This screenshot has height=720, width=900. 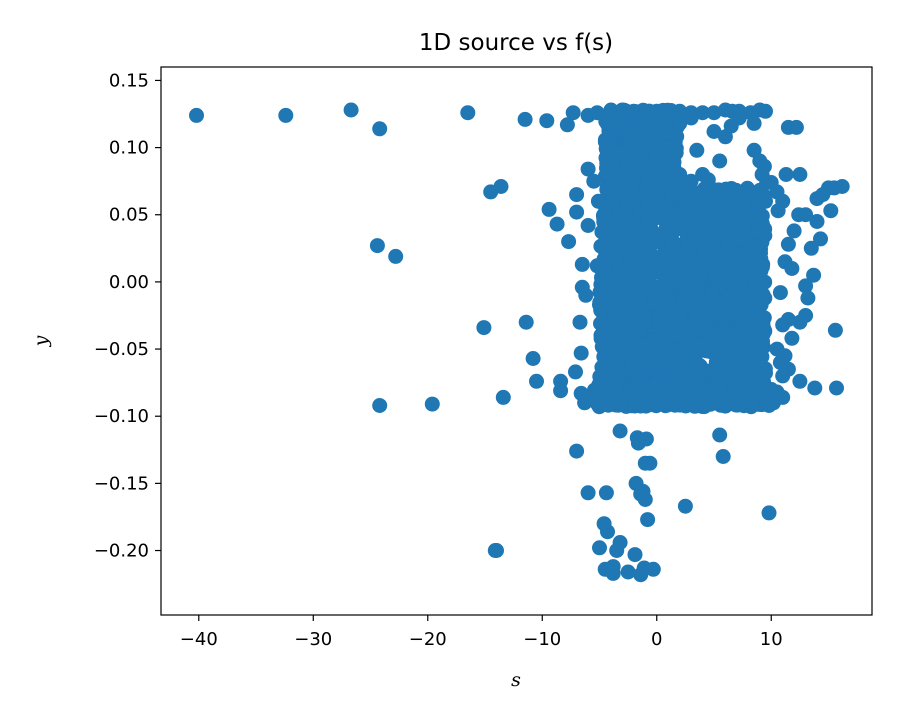 I want to click on y-axis-ticks: −0.20 −0.15 −0.10 −0.05 0.00 0.05 0.10 0.15, so click(x=127, y=316).